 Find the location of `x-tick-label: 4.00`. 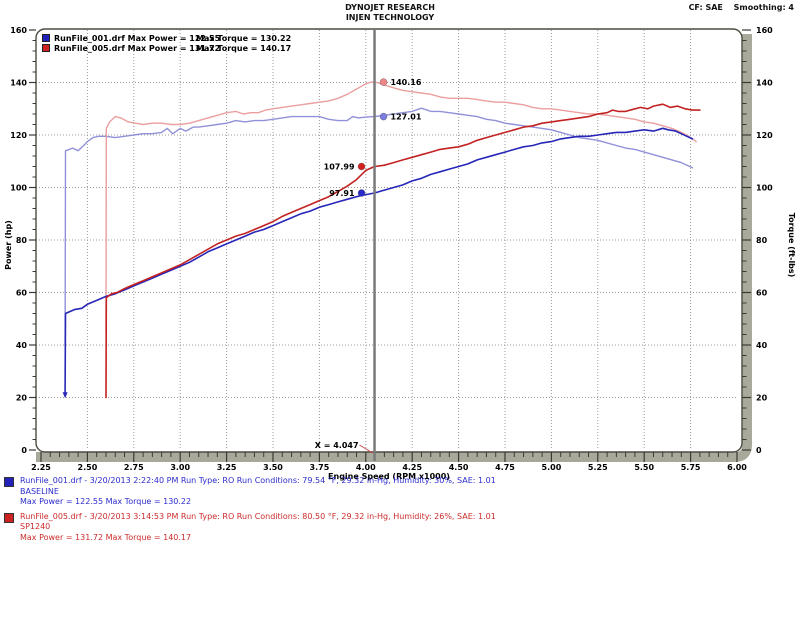

x-tick-label: 4.00 is located at coordinates (366, 467).